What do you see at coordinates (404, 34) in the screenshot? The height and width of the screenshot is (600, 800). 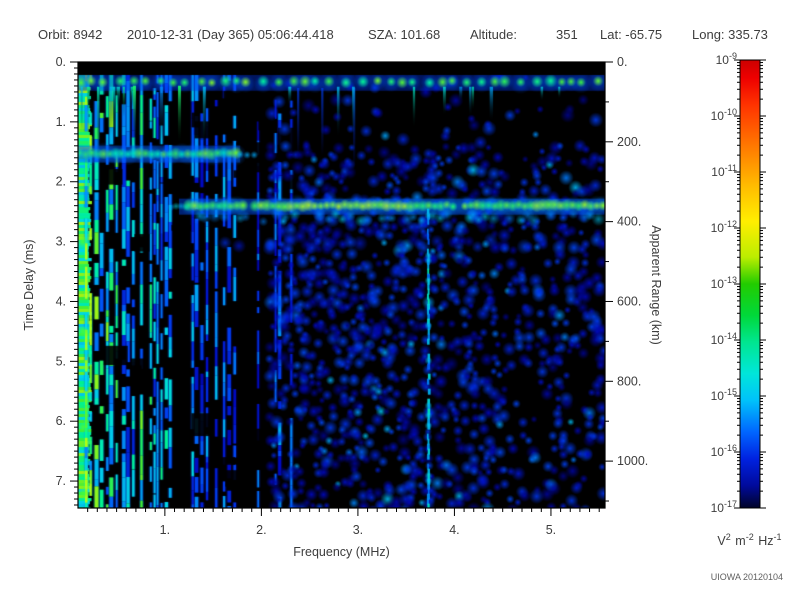 I see `sza-value: SZA: 101.68` at bounding box center [404, 34].